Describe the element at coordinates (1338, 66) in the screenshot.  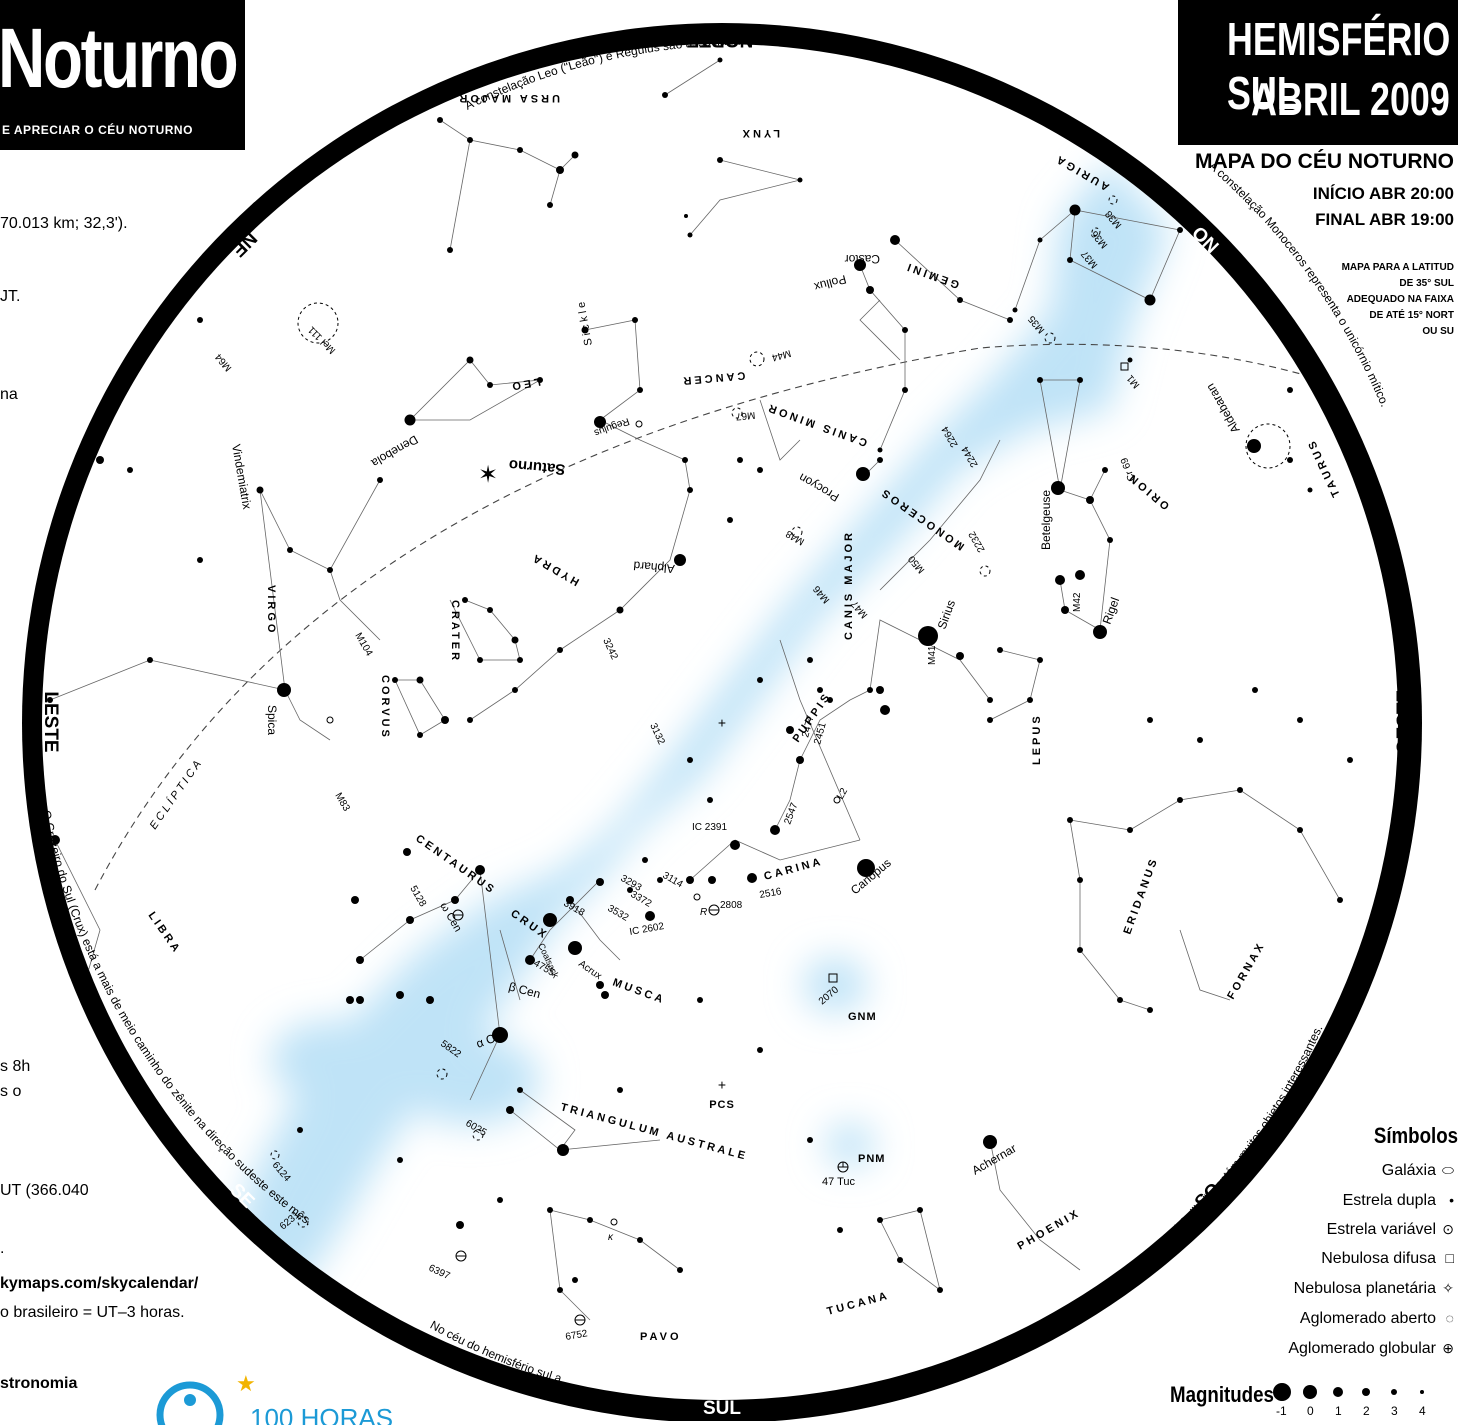
I see `hemisphere-title: HEMISFÉRIO SUL` at that location.